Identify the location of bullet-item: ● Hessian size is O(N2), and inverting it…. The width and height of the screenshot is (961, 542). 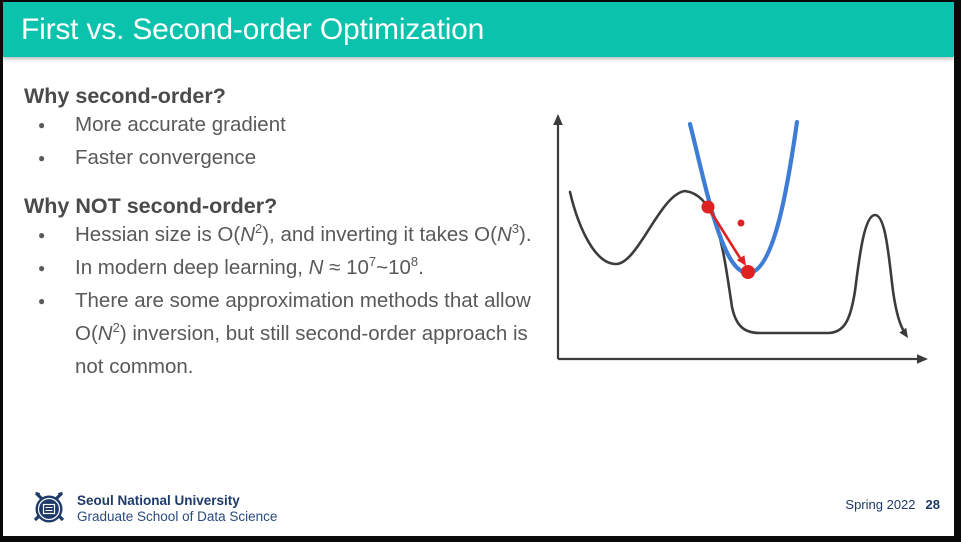
(281, 234).